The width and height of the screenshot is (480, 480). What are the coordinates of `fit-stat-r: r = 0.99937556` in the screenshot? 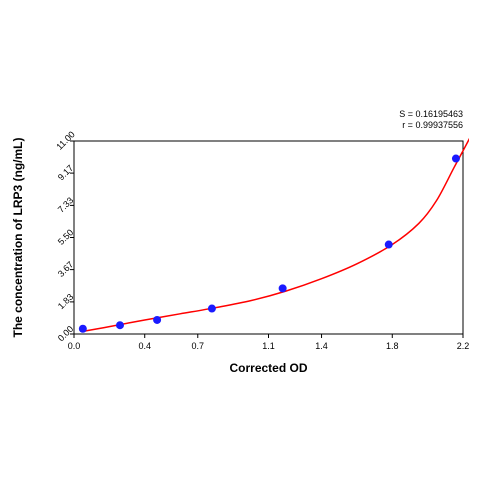 It's located at (432, 125).